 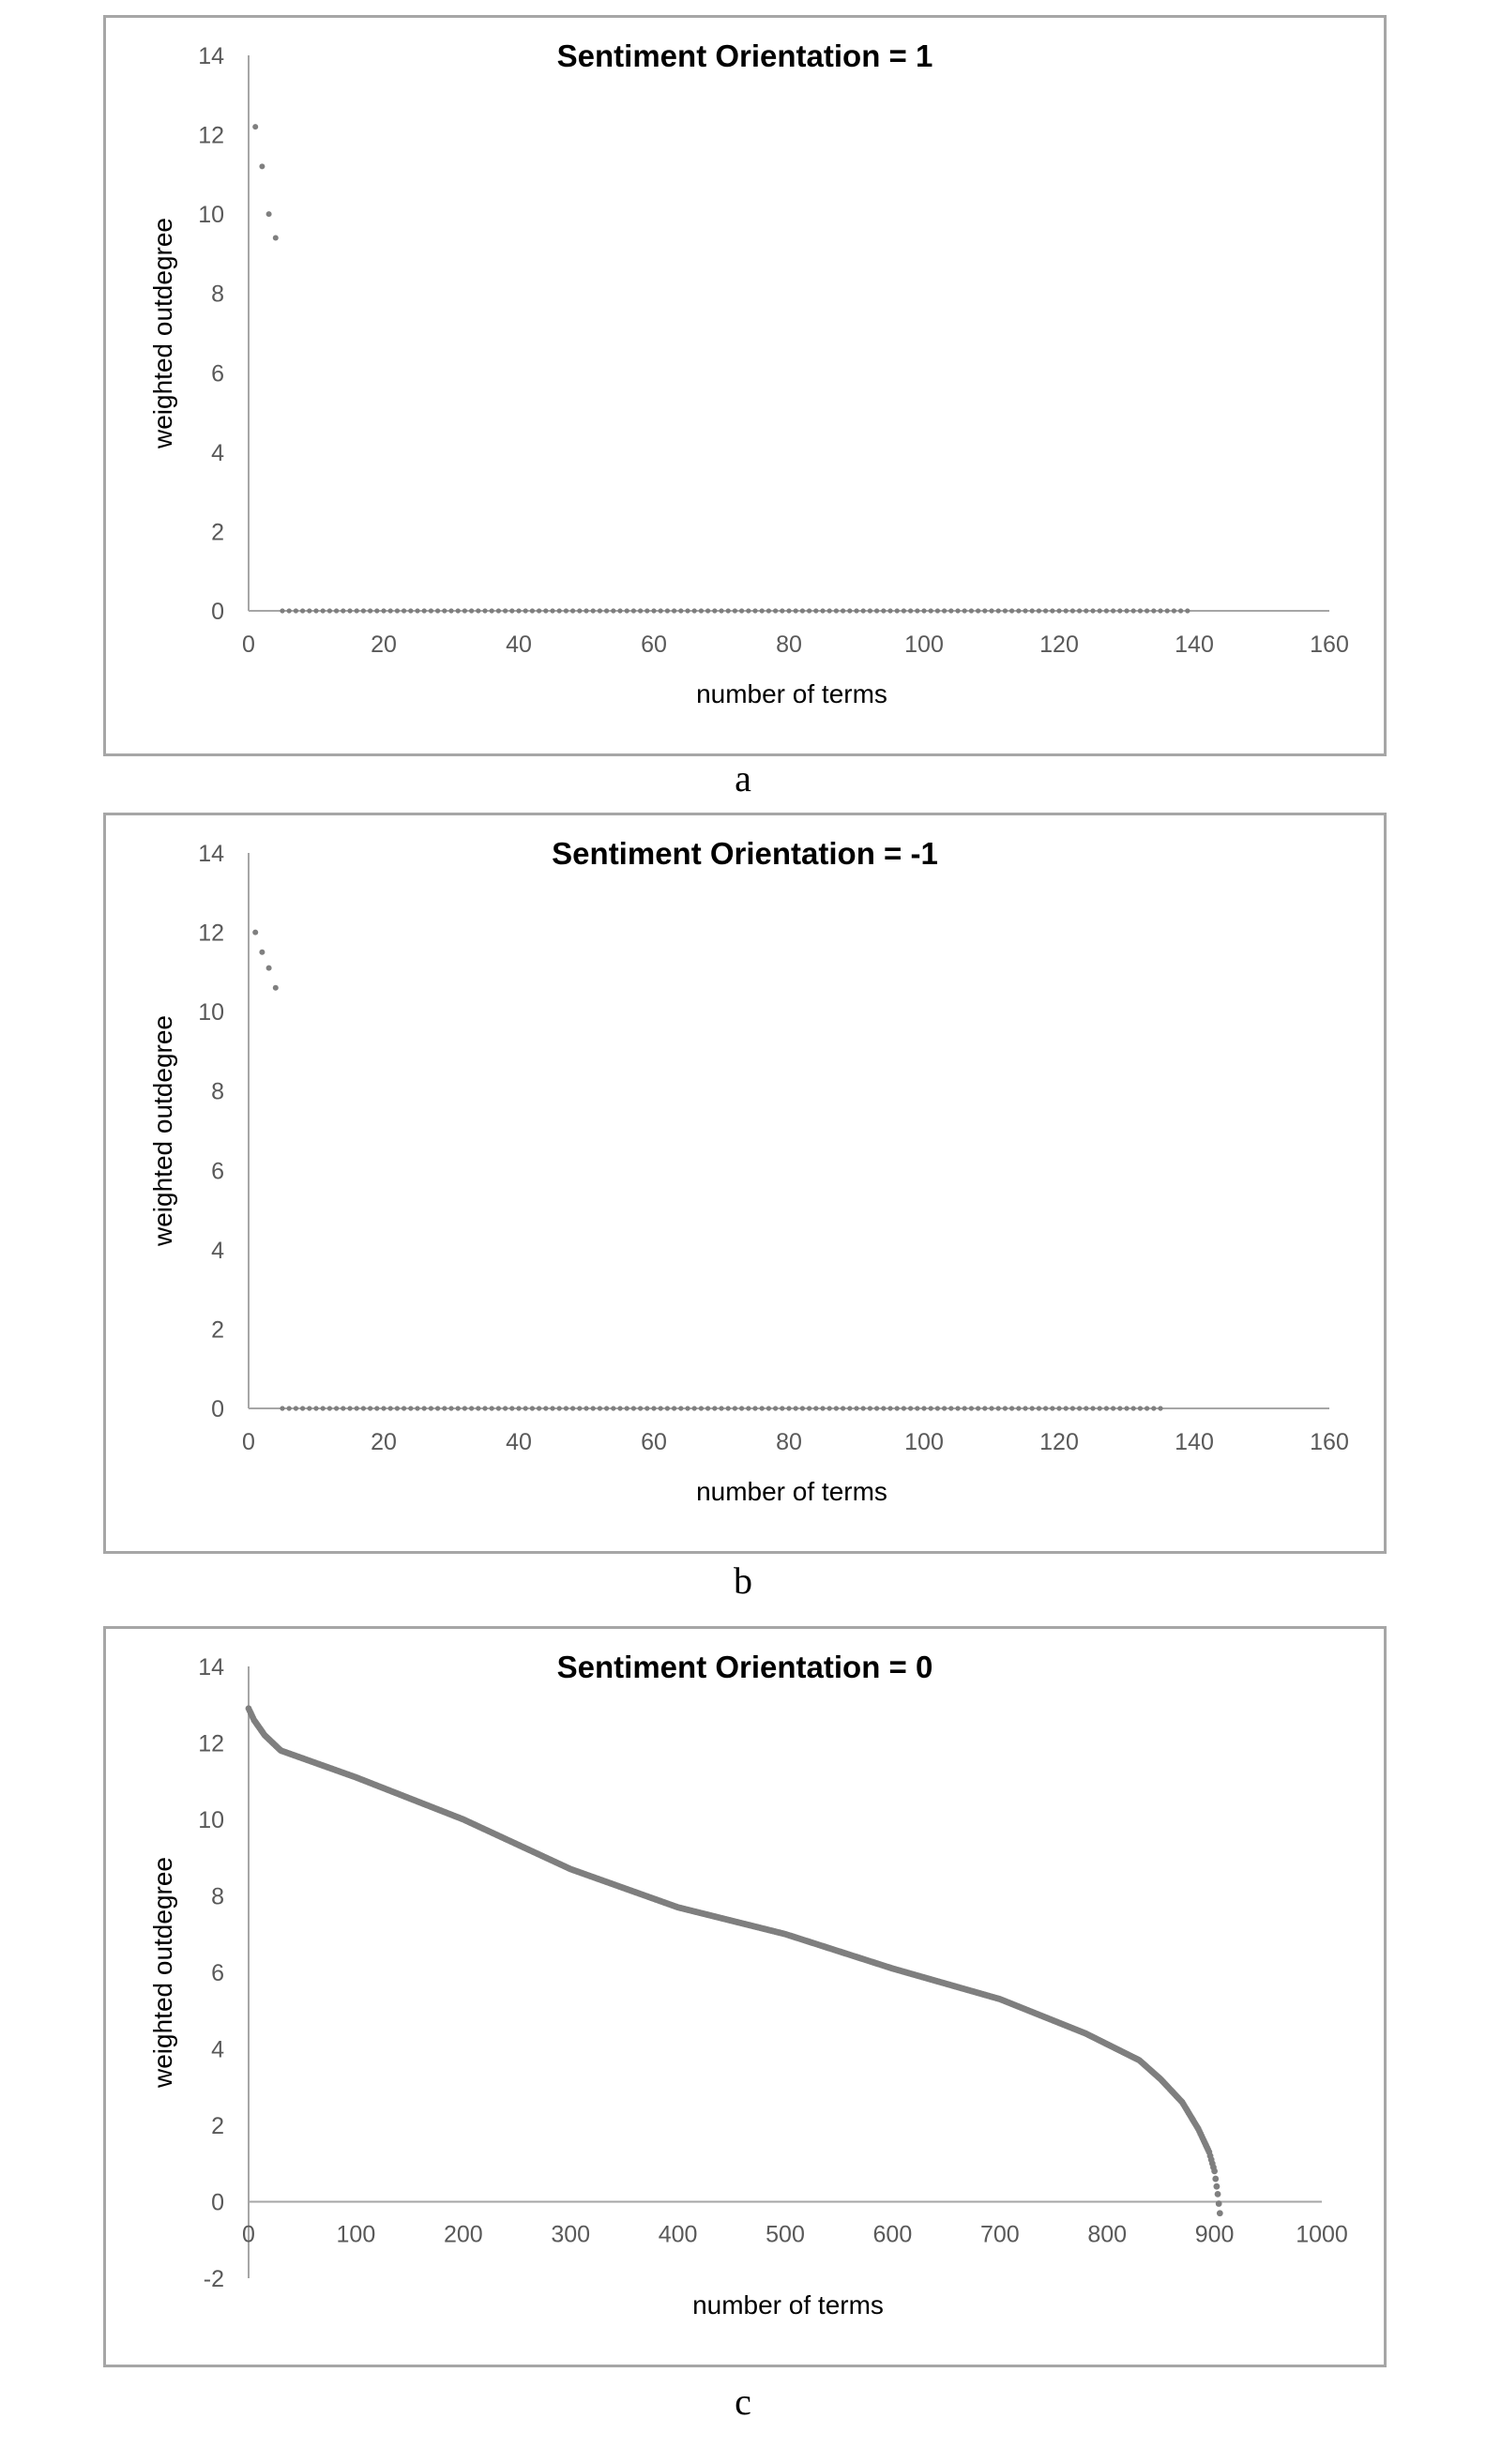 I want to click on x-tick-label: 700, so click(x=1000, y=2235).